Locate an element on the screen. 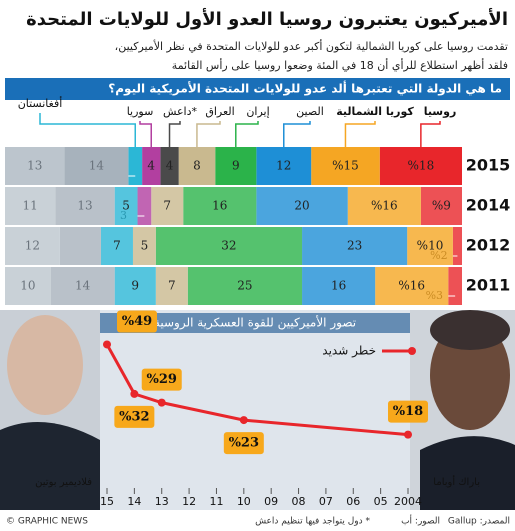 This screenshot has height=531, width=515. legend-label: سوريا is located at coordinates (140, 111).